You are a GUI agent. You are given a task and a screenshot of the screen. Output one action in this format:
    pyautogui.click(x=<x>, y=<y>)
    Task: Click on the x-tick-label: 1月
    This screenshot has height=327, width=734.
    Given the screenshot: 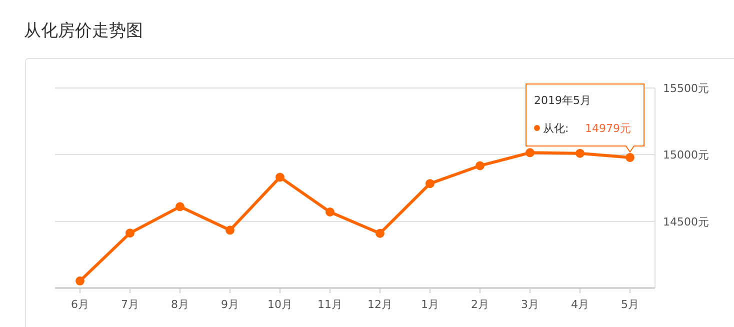 What is the action you would take?
    pyautogui.click(x=430, y=304)
    